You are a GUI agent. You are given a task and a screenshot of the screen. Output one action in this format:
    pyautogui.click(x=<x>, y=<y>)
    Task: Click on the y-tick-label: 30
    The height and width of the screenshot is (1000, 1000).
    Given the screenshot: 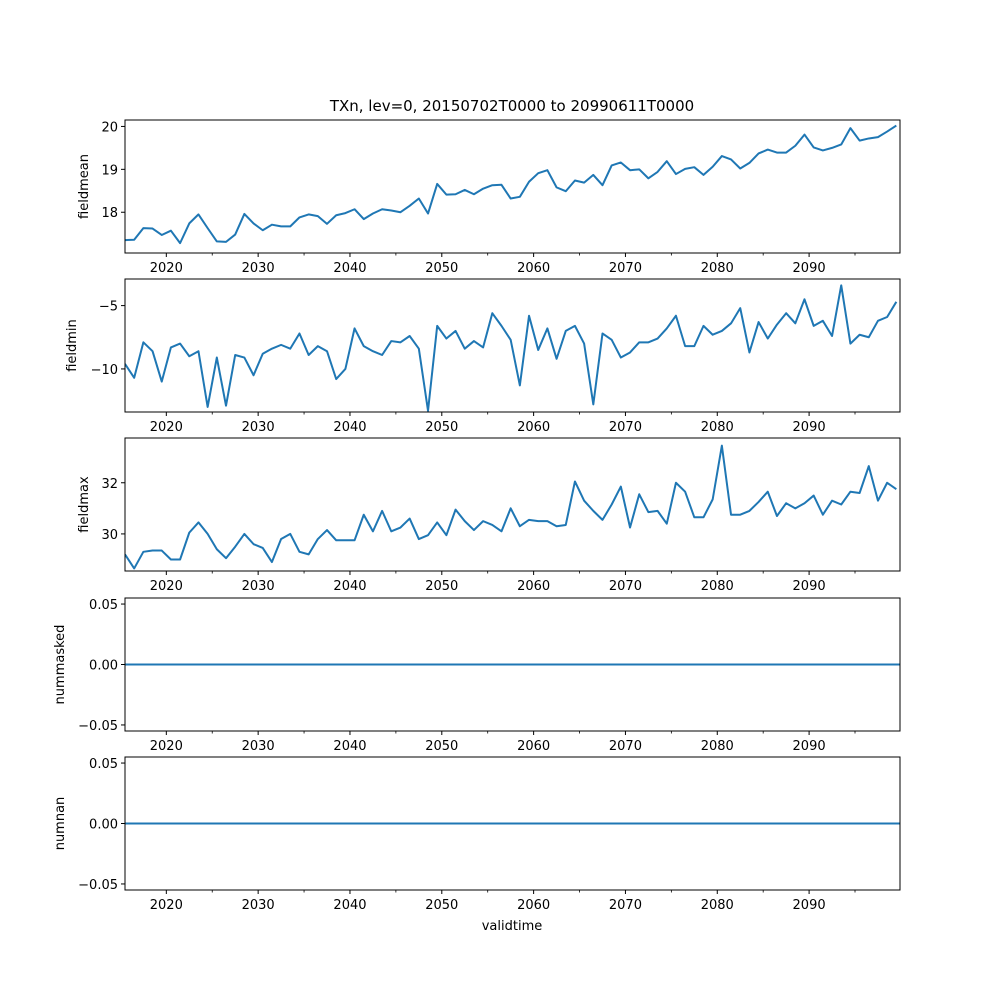 What is the action you would take?
    pyautogui.click(x=109, y=535)
    